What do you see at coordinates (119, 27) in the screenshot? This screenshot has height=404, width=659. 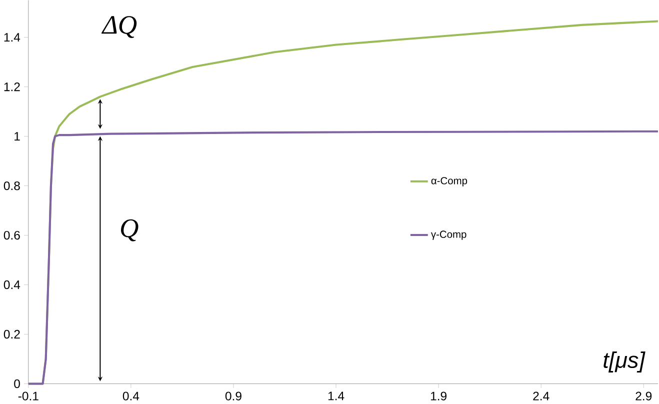 I see `annotation: ΔQ` at bounding box center [119, 27].